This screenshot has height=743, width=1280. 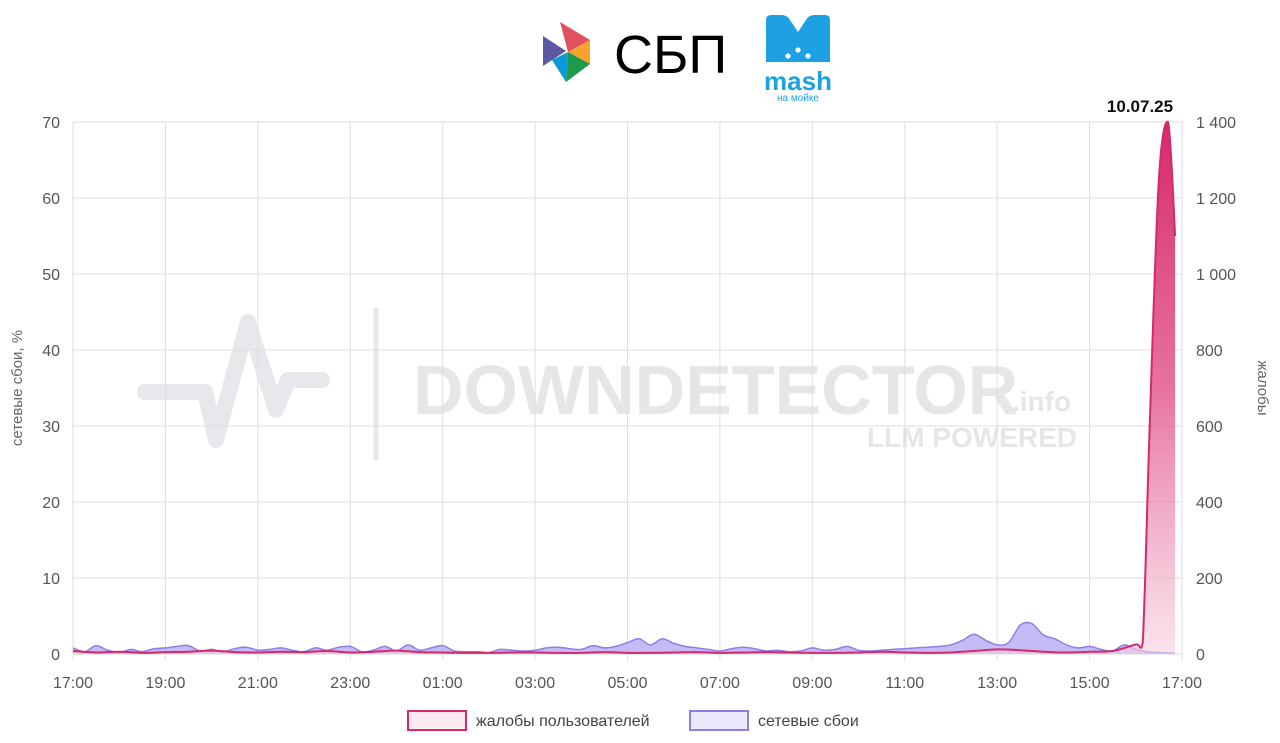 What do you see at coordinates (1262, 387) in the screenshot?
I see `right-axis-title: жалобы` at bounding box center [1262, 387].